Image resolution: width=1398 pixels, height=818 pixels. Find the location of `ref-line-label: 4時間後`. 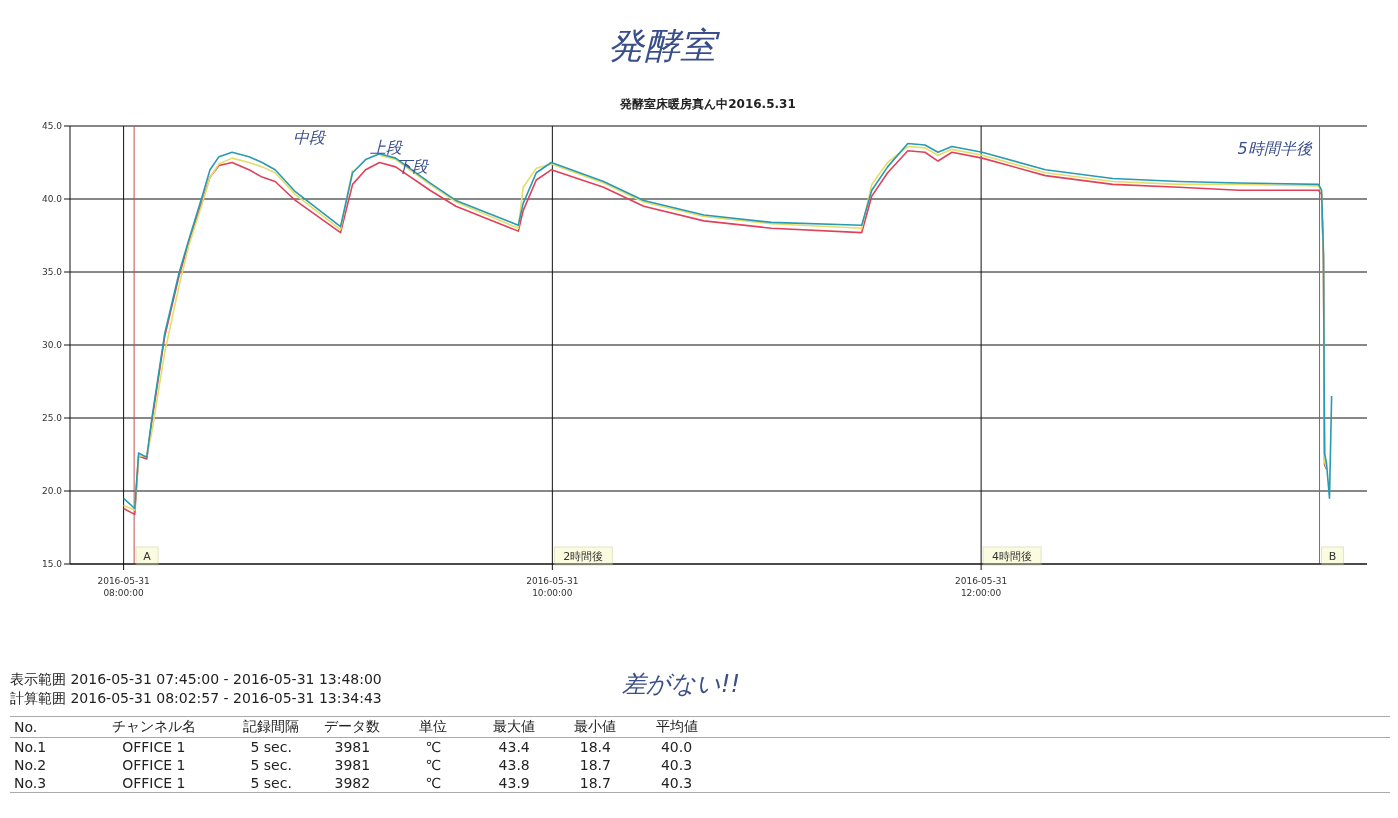

ref-line-label: 4時間後 is located at coordinates (1012, 556).